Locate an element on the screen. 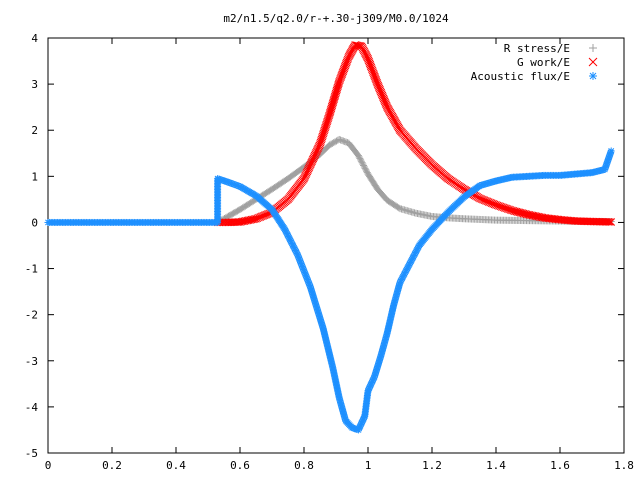  y-tick-label: -5 is located at coordinates (31, 453).